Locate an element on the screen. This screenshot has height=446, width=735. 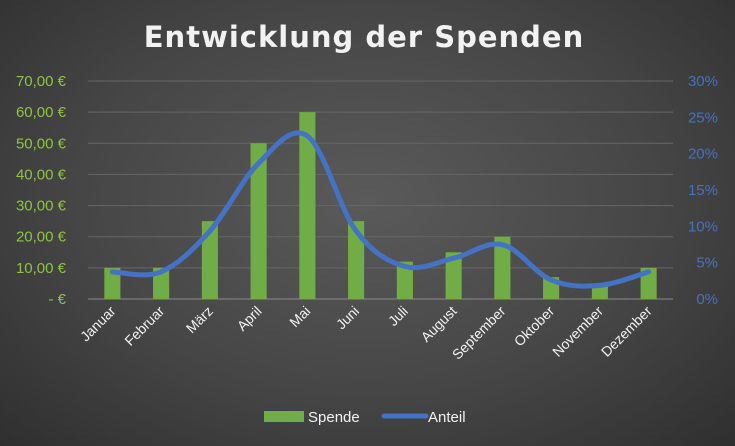
left-tick-label: 40,00 € is located at coordinates (41, 174).